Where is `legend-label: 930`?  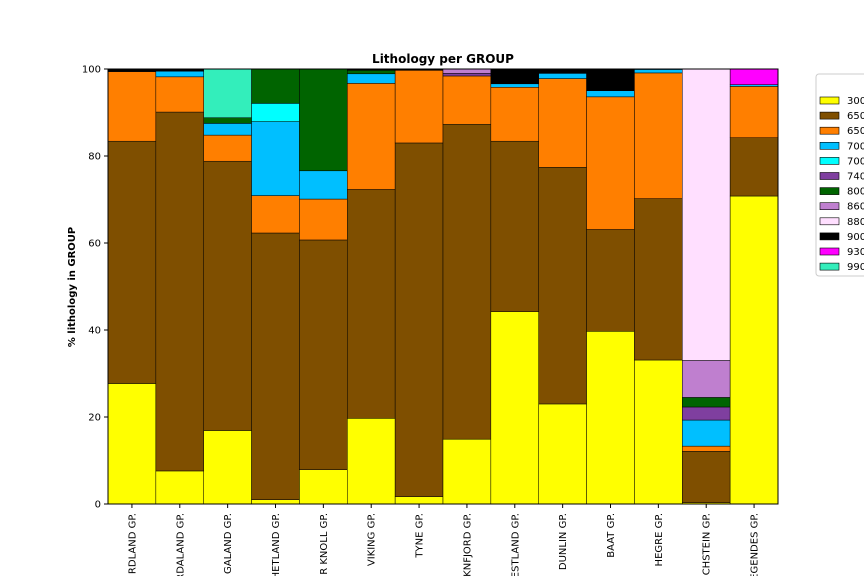
legend-label: 930 is located at coordinates (855, 252).